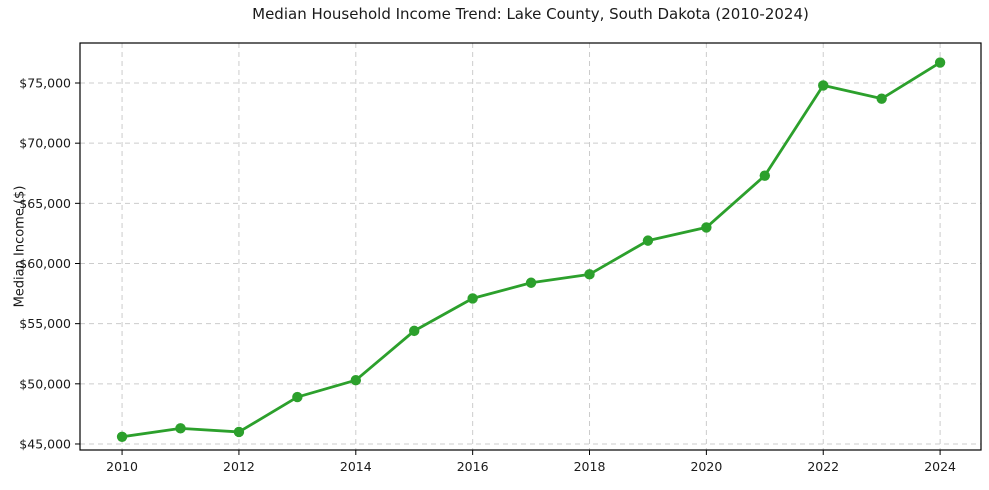 This screenshot has width=989, height=490. Describe the element at coordinates (706, 466) in the screenshot. I see `x-tick-label: 2020` at that location.